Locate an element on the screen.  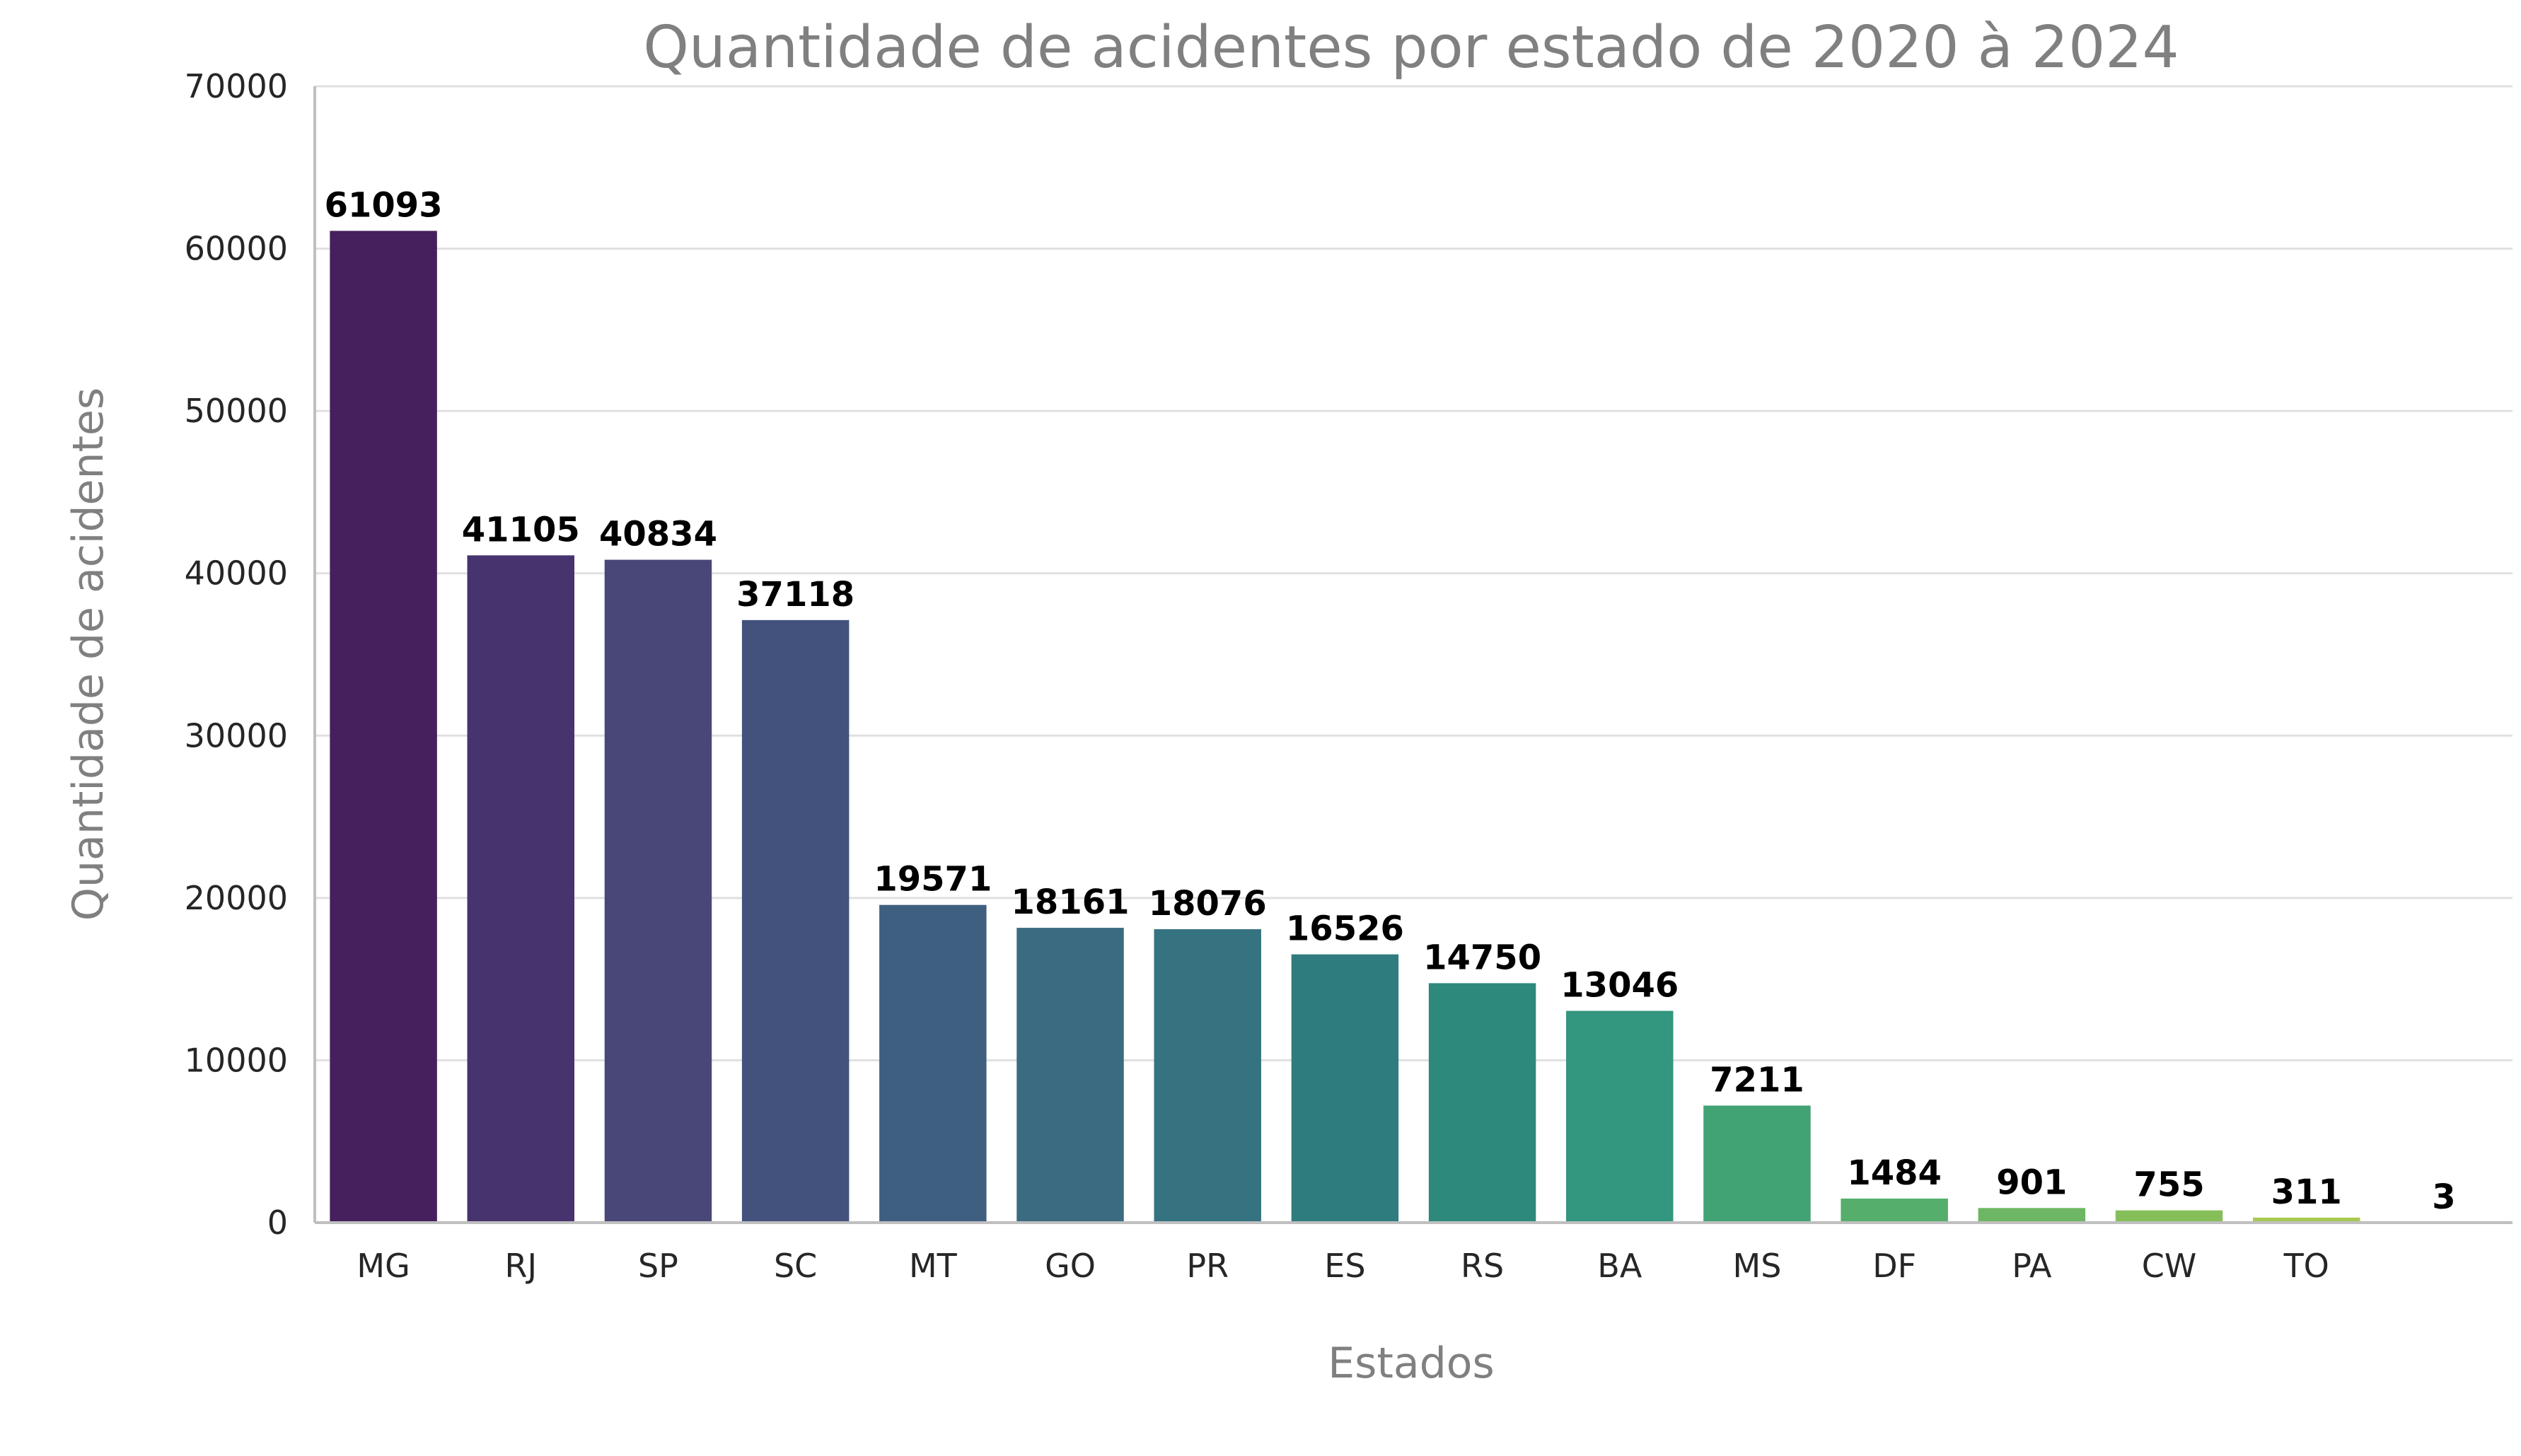
x-tick-label: RJ is located at coordinates (521, 1266).